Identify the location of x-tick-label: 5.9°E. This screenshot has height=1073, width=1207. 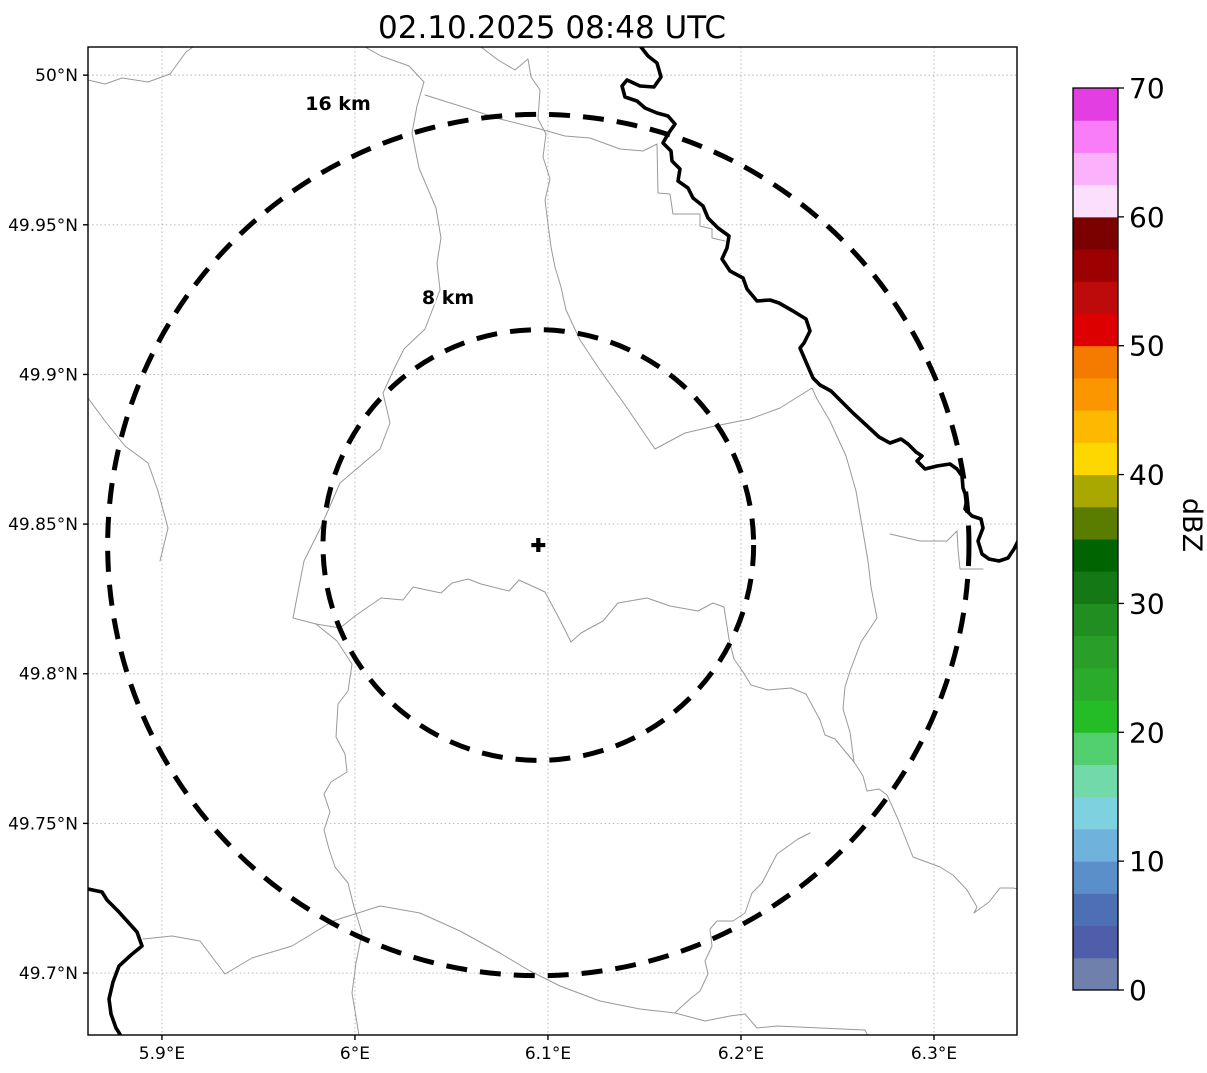
(162, 1054).